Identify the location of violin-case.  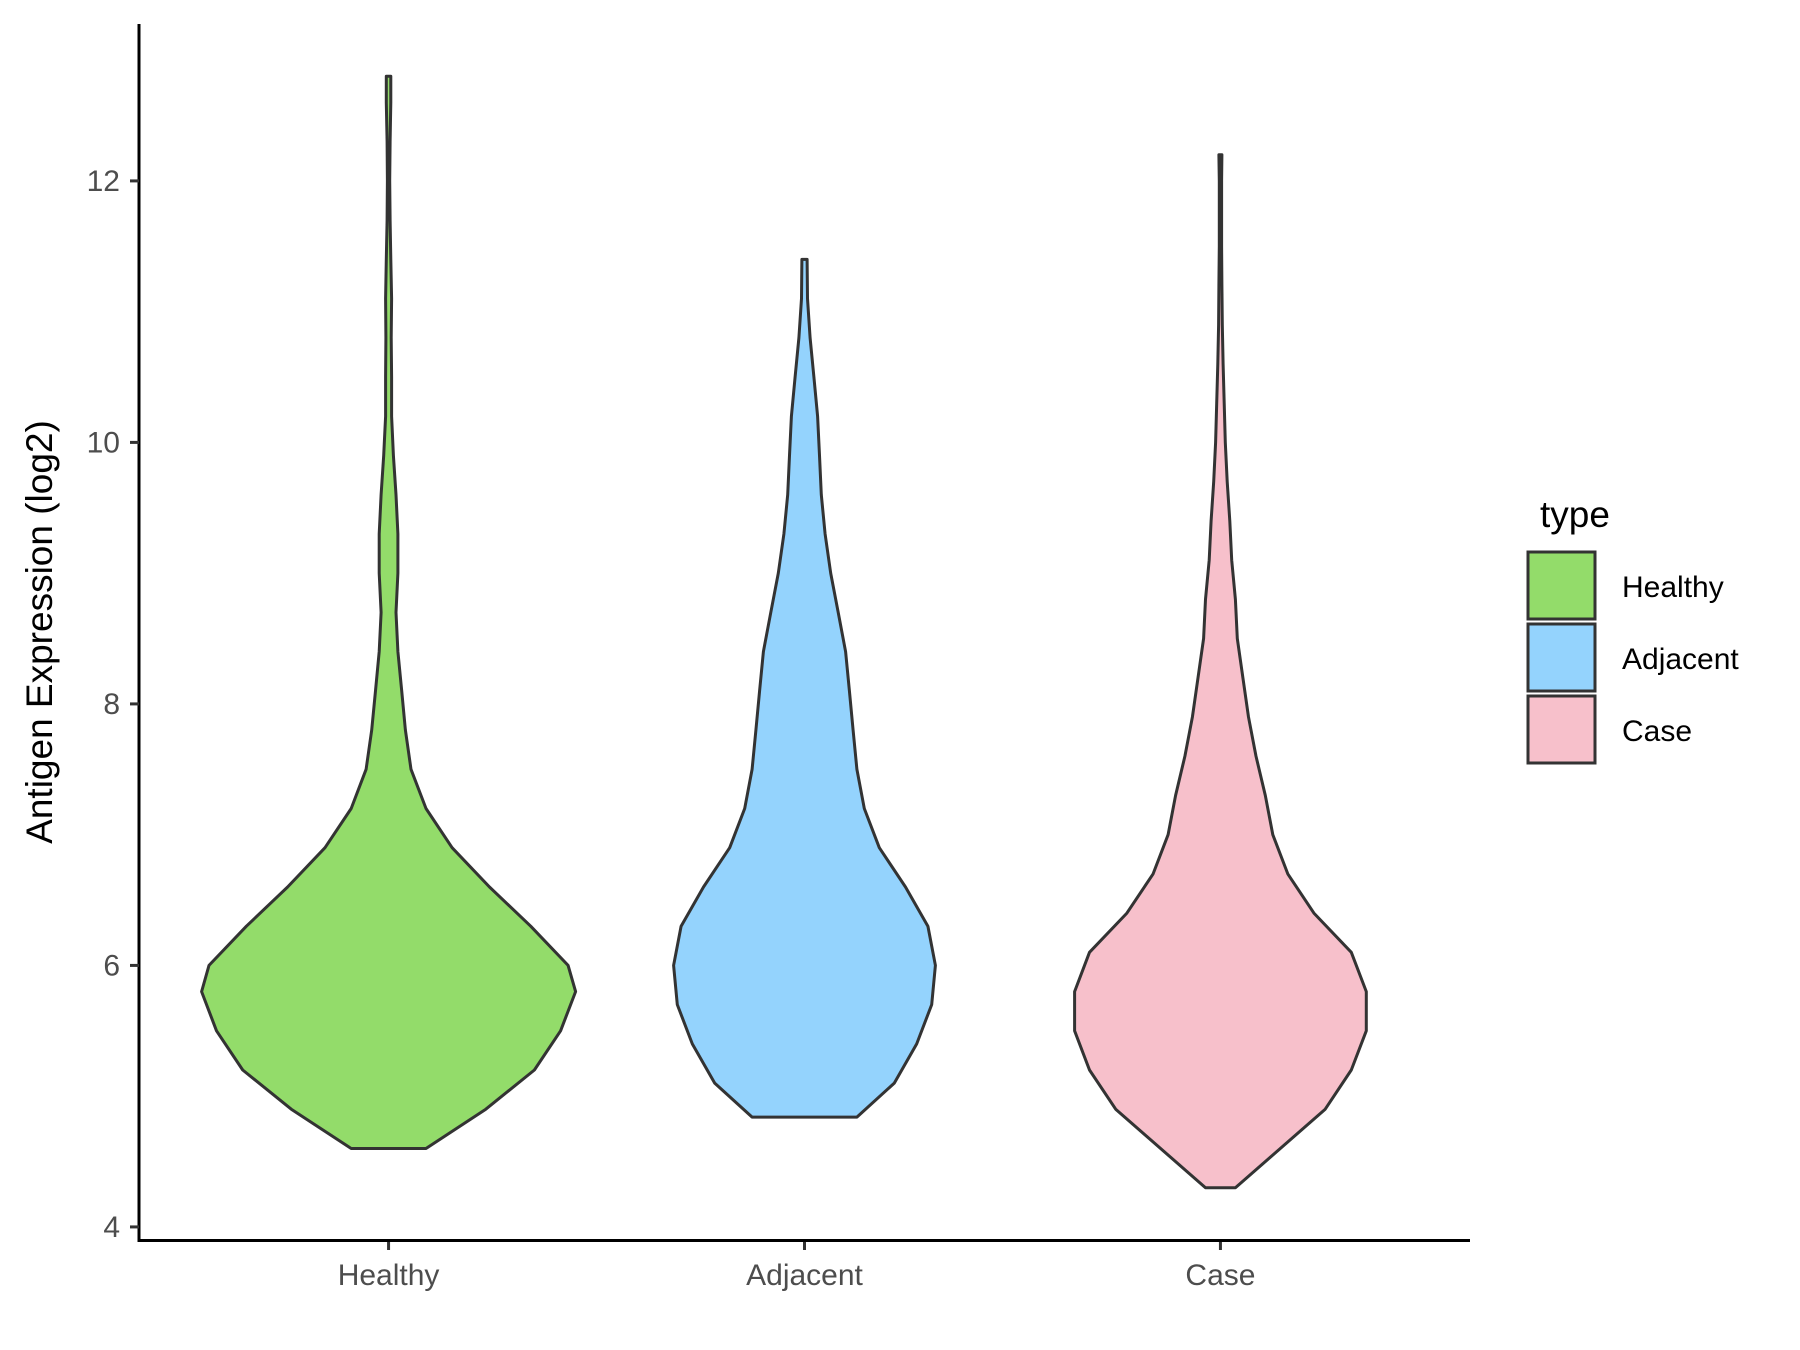
(1220, 671).